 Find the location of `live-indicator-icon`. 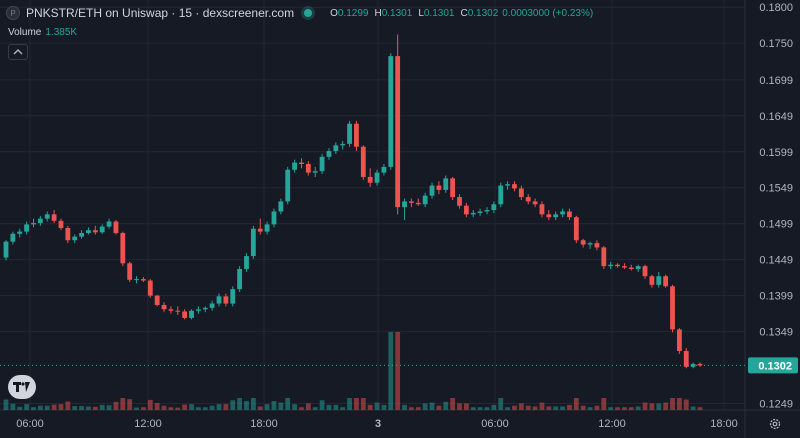

live-indicator-icon is located at coordinates (308, 13).